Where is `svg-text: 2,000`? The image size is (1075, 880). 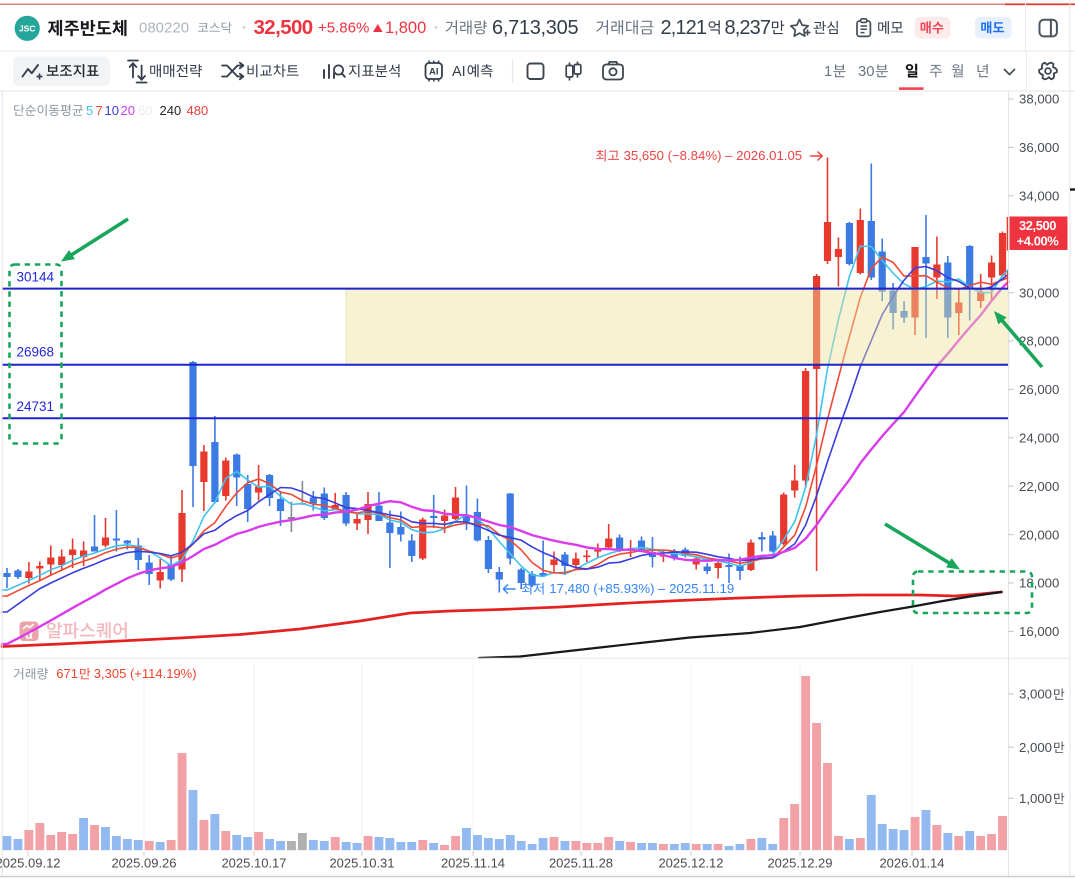
svg-text: 2,000 is located at coordinates (1035, 747).